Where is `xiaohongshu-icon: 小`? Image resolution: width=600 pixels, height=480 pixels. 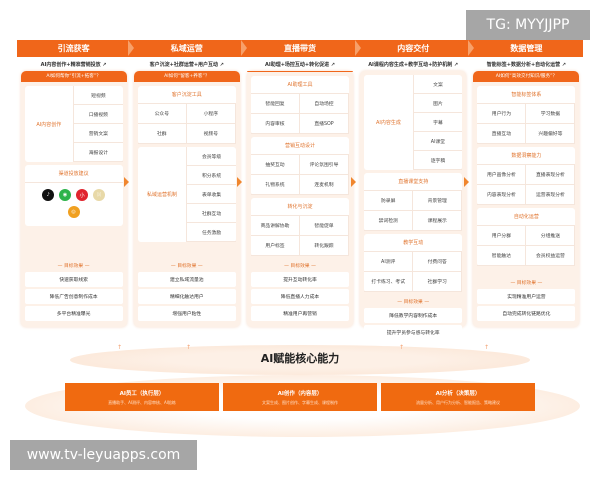
xiaohongshu-icon: 小 is located at coordinates (82, 195).